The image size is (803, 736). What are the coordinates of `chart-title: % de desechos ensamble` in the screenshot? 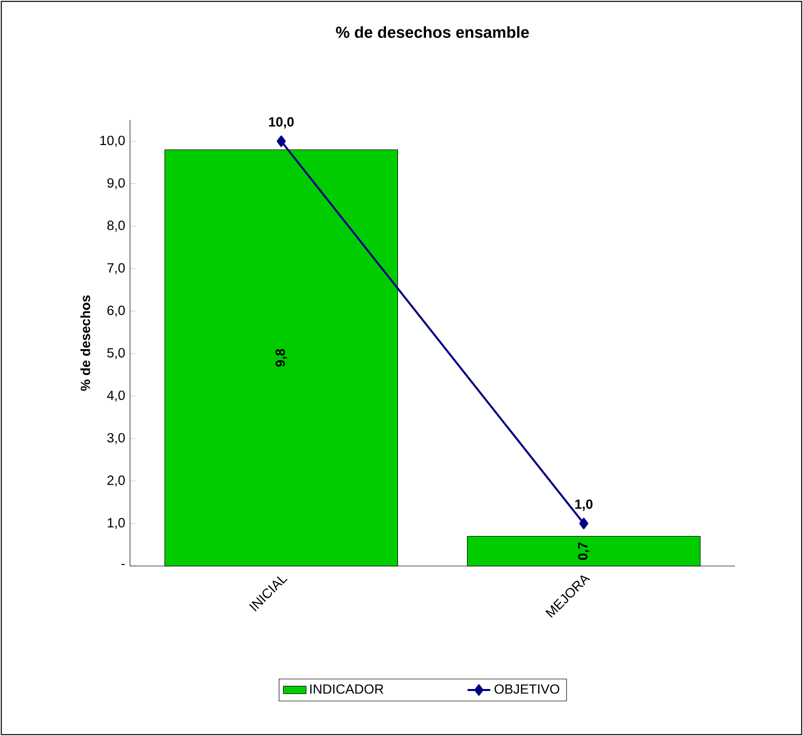 It's located at (432, 32).